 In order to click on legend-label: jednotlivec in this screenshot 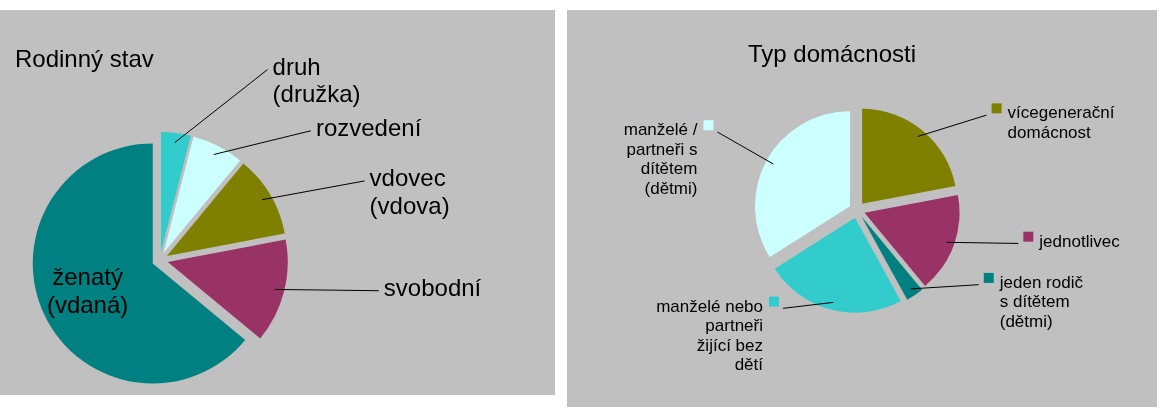, I will do `click(1079, 241)`.